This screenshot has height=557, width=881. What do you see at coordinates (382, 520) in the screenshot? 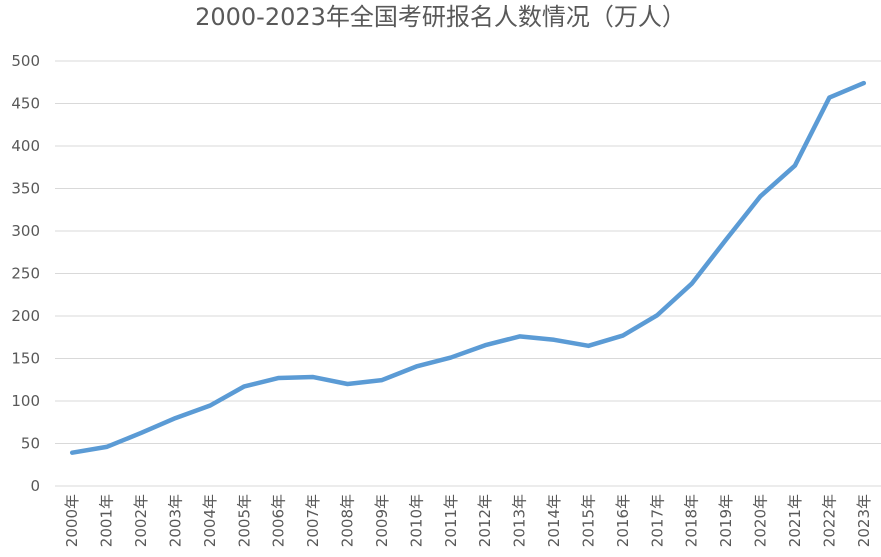
I see `x-tick-label: 2009年` at bounding box center [382, 520].